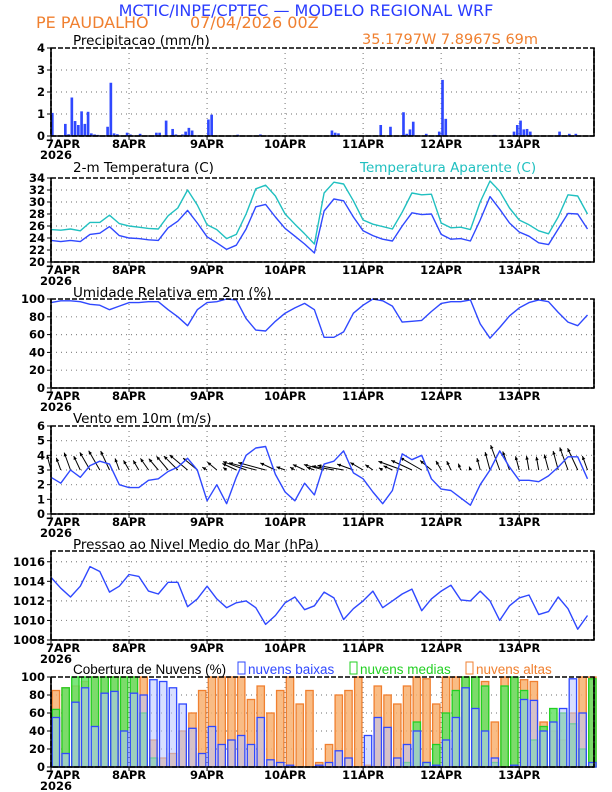  What do you see at coordinates (322, 343) in the screenshot?
I see `hum-frame` at bounding box center [322, 343].